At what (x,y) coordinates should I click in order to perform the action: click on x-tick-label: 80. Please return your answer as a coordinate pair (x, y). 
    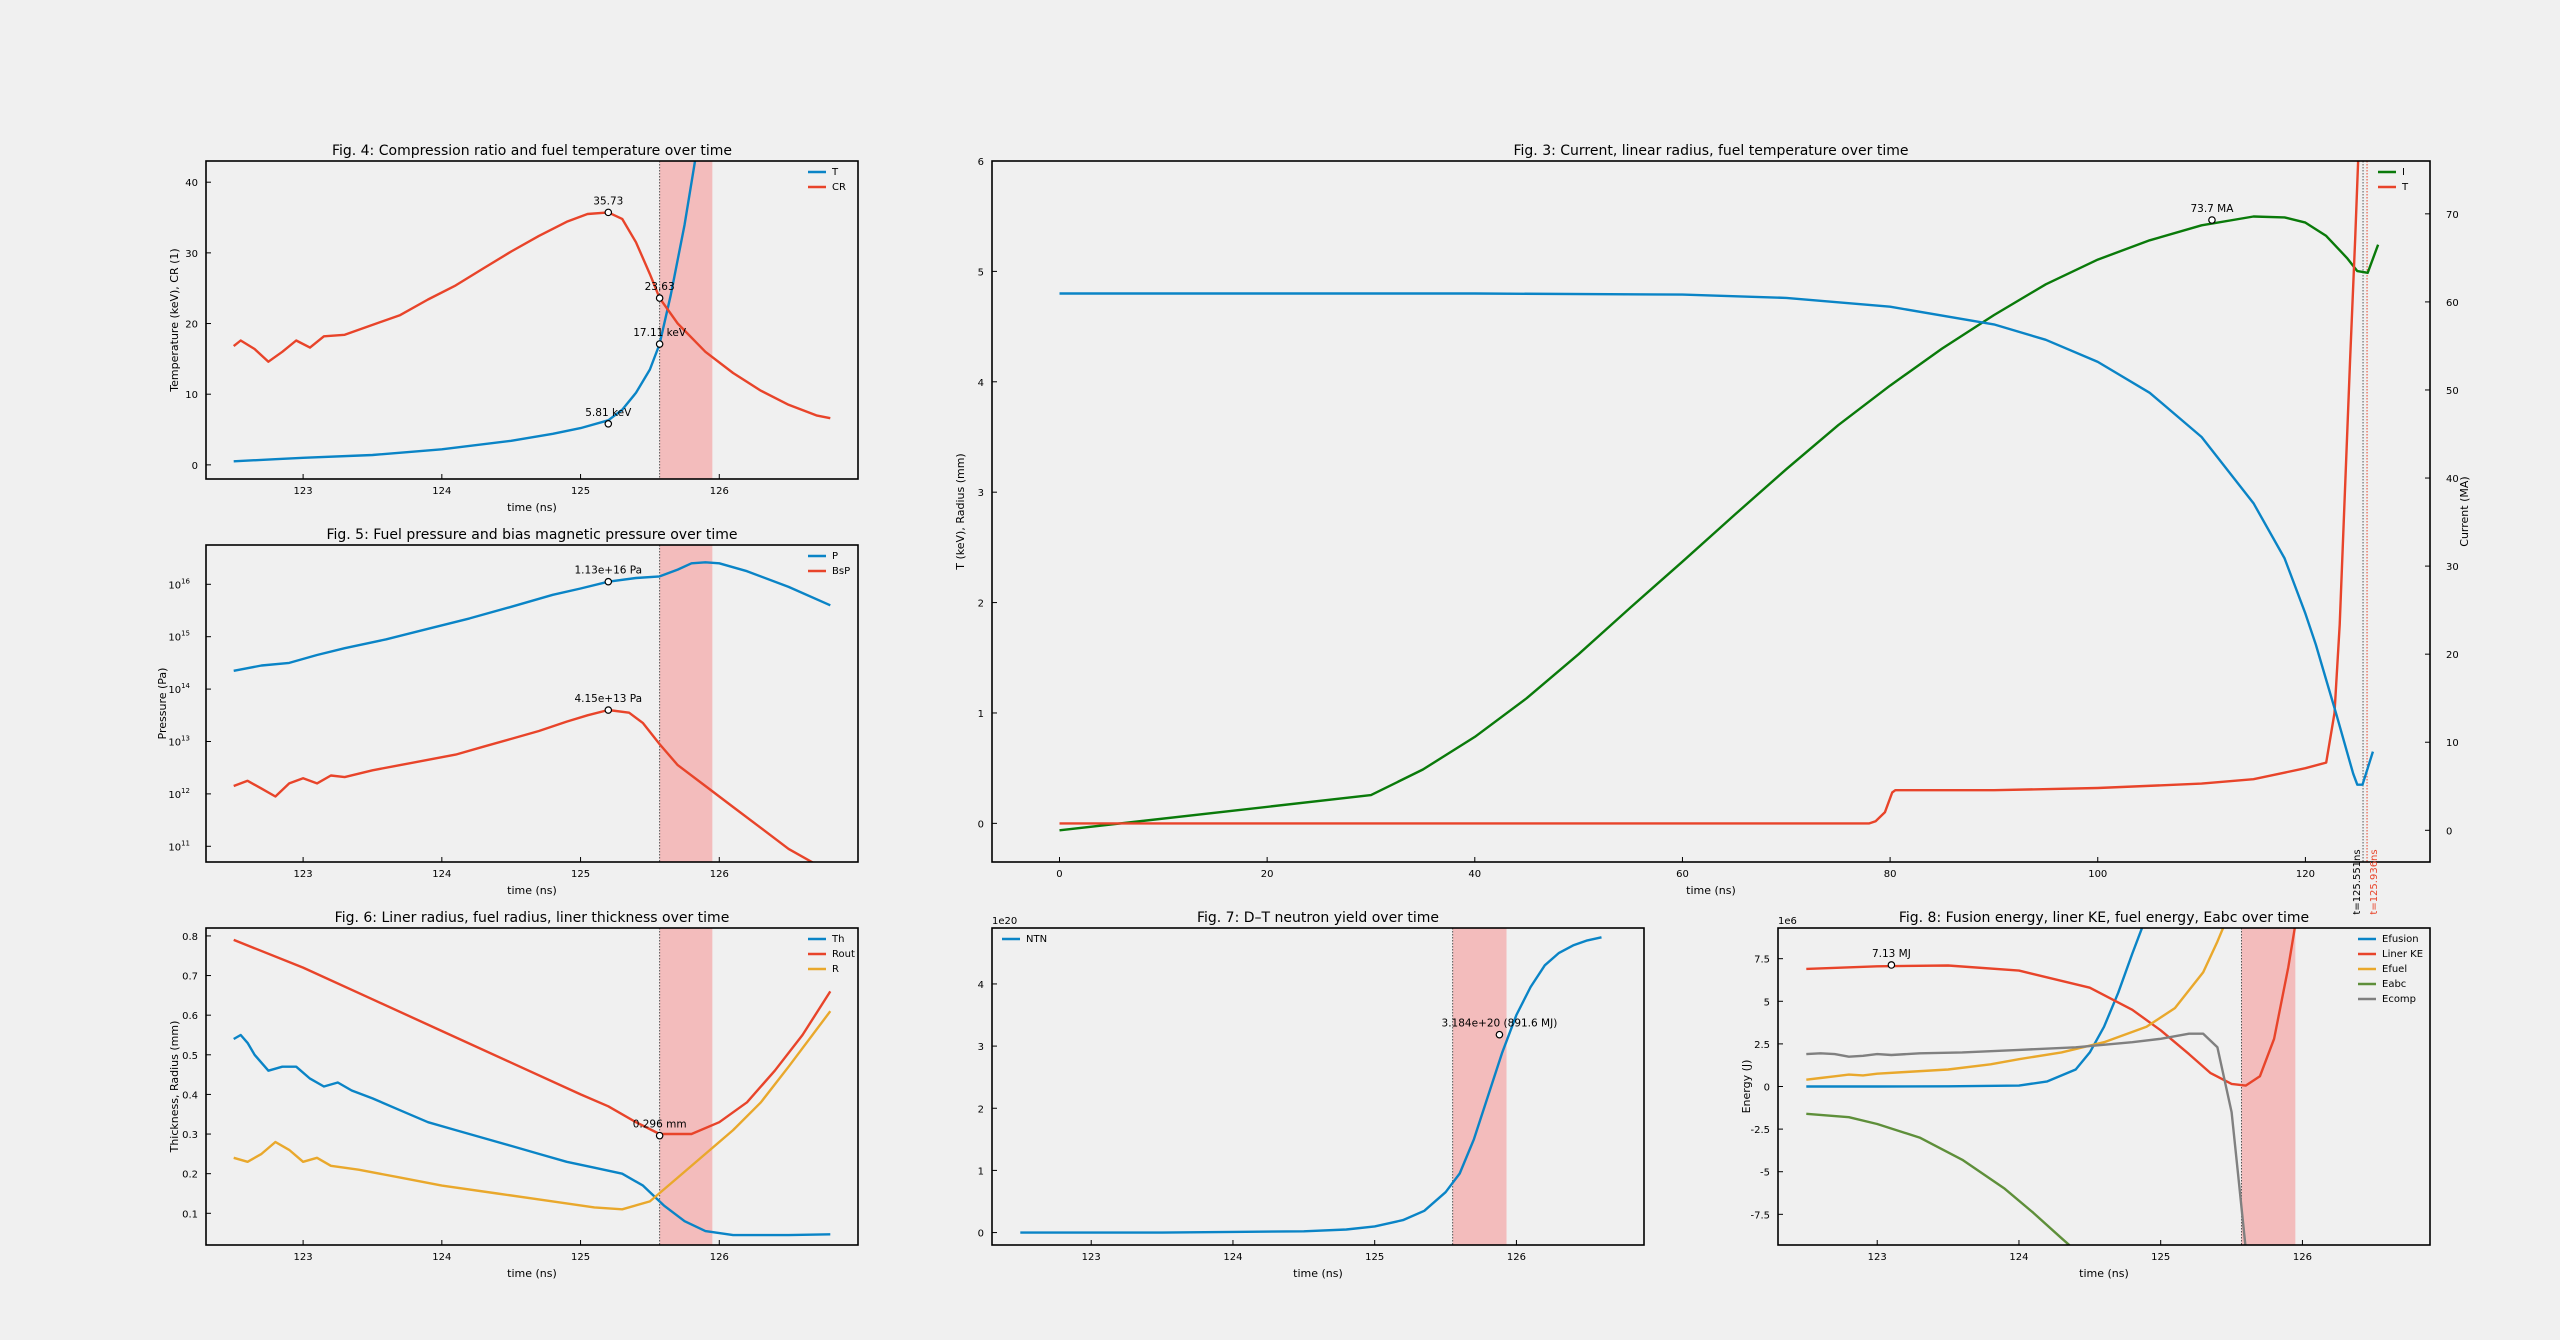
    Looking at the image, I should click on (1890, 874).